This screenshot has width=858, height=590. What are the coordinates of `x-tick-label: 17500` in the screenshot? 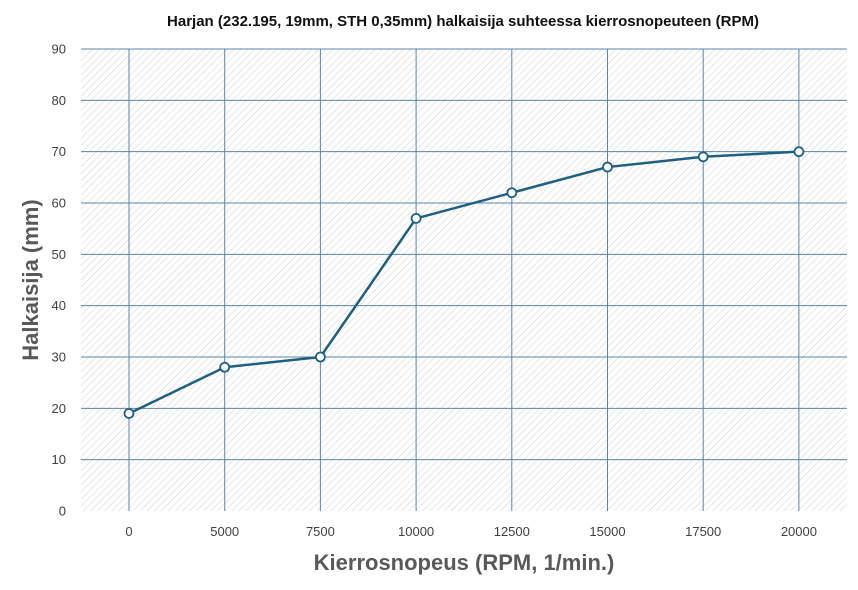 It's located at (703, 531).